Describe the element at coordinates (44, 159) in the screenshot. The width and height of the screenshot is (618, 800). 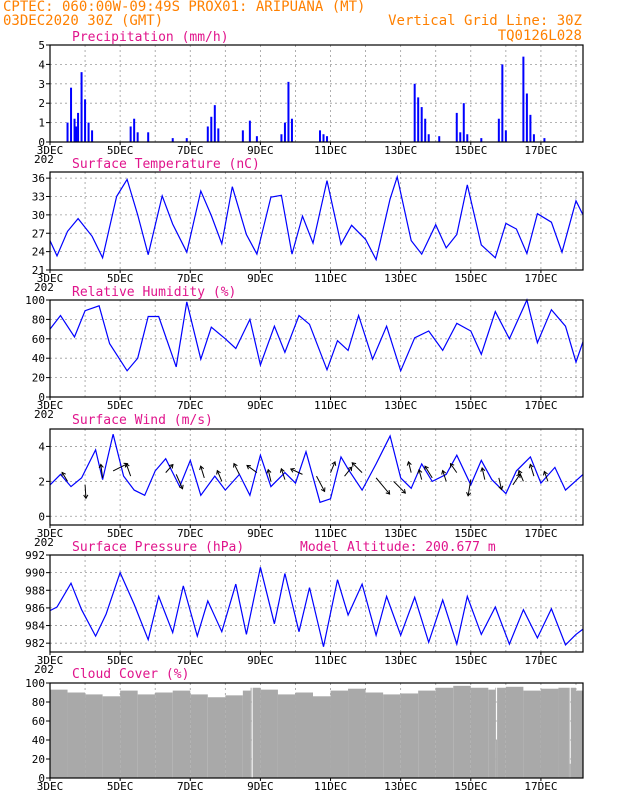
I see `precip-year-label: 202` at that location.